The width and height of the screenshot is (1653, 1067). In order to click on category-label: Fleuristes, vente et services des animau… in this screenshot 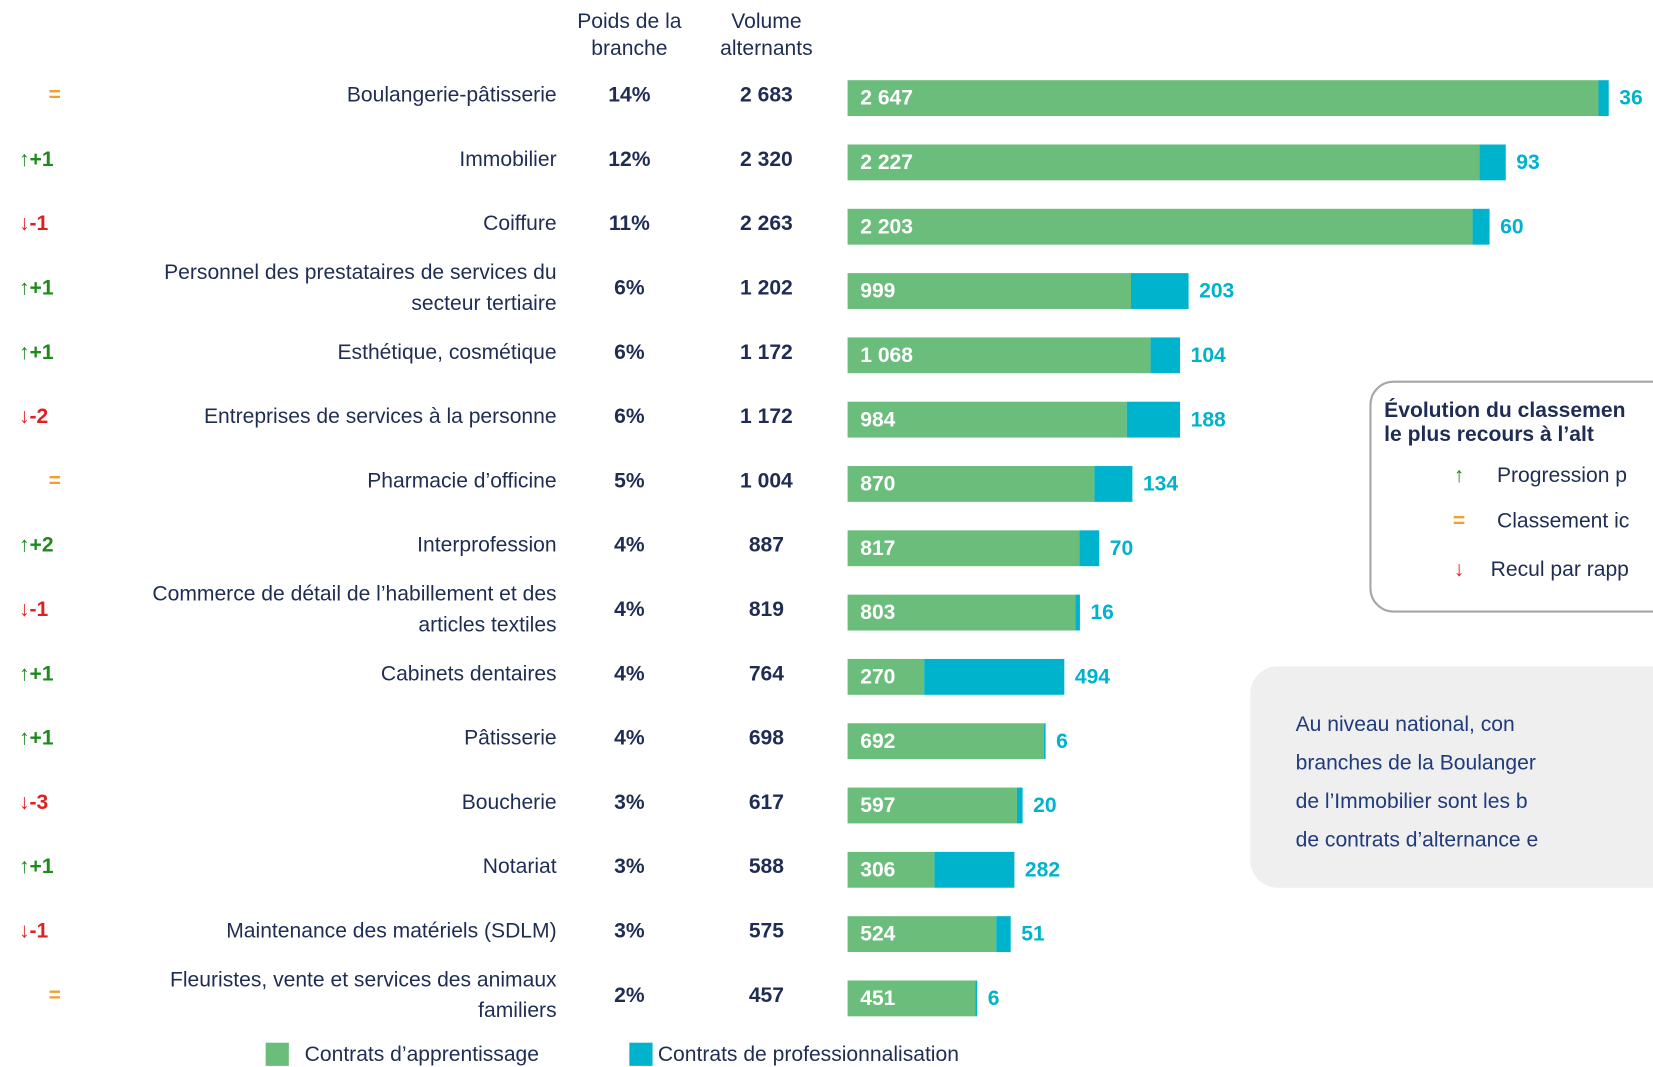, I will do `click(363, 980)`.